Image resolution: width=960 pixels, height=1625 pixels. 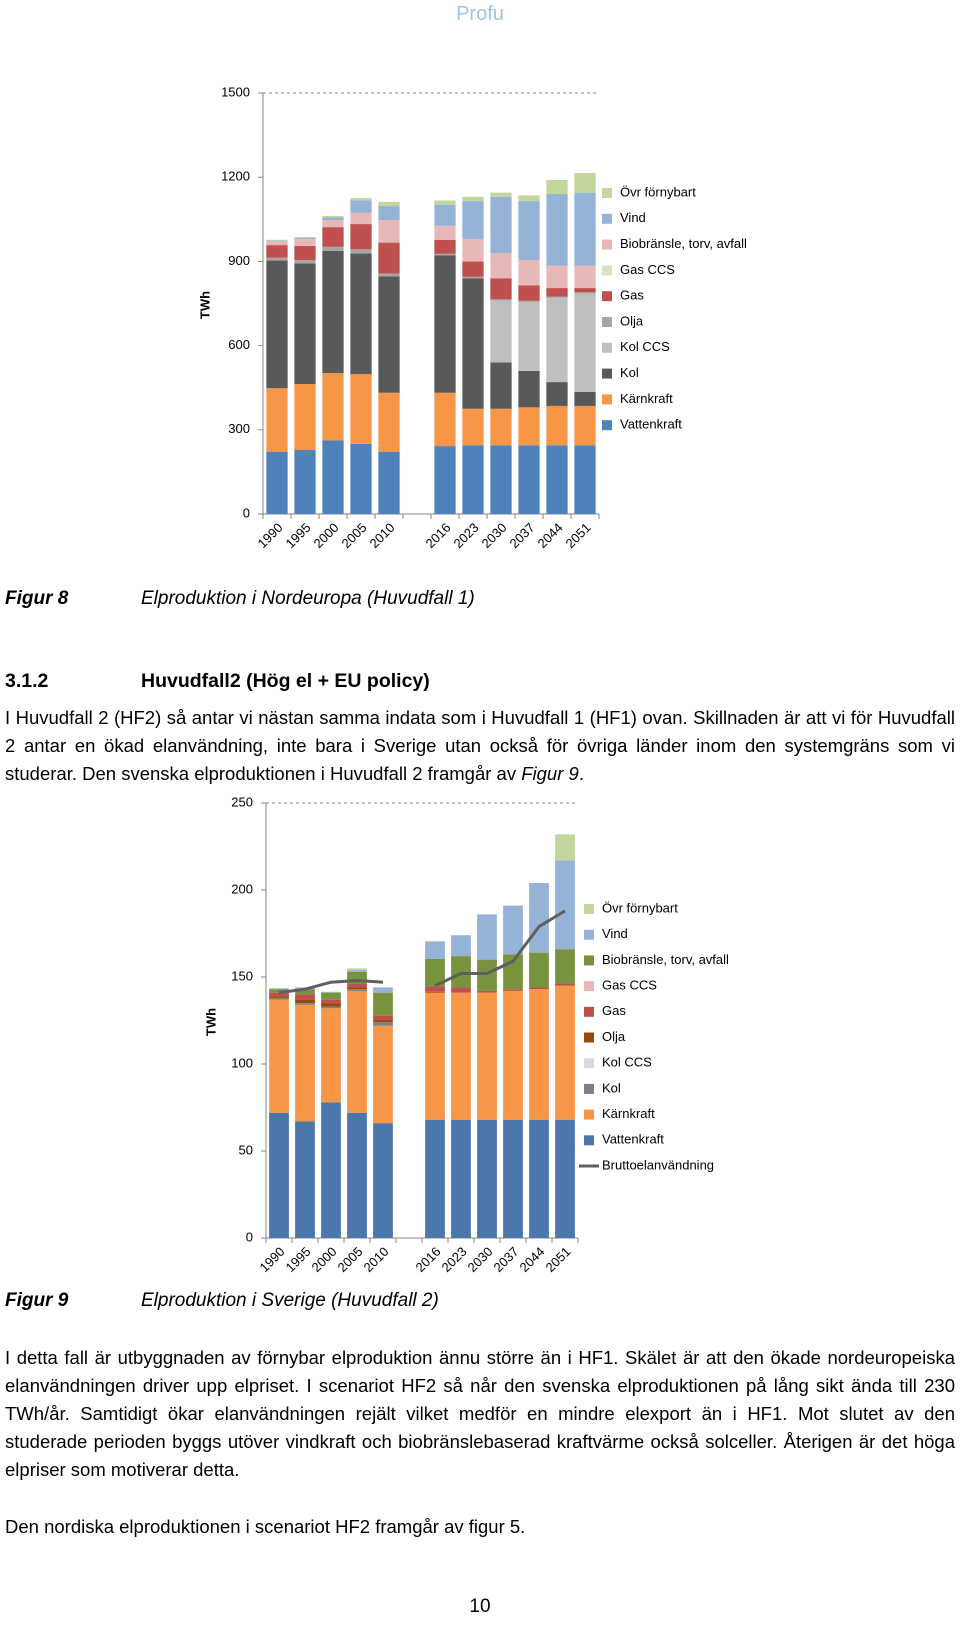 What do you see at coordinates (646, 398) in the screenshot?
I see `legend-label: Kärnkraft` at bounding box center [646, 398].